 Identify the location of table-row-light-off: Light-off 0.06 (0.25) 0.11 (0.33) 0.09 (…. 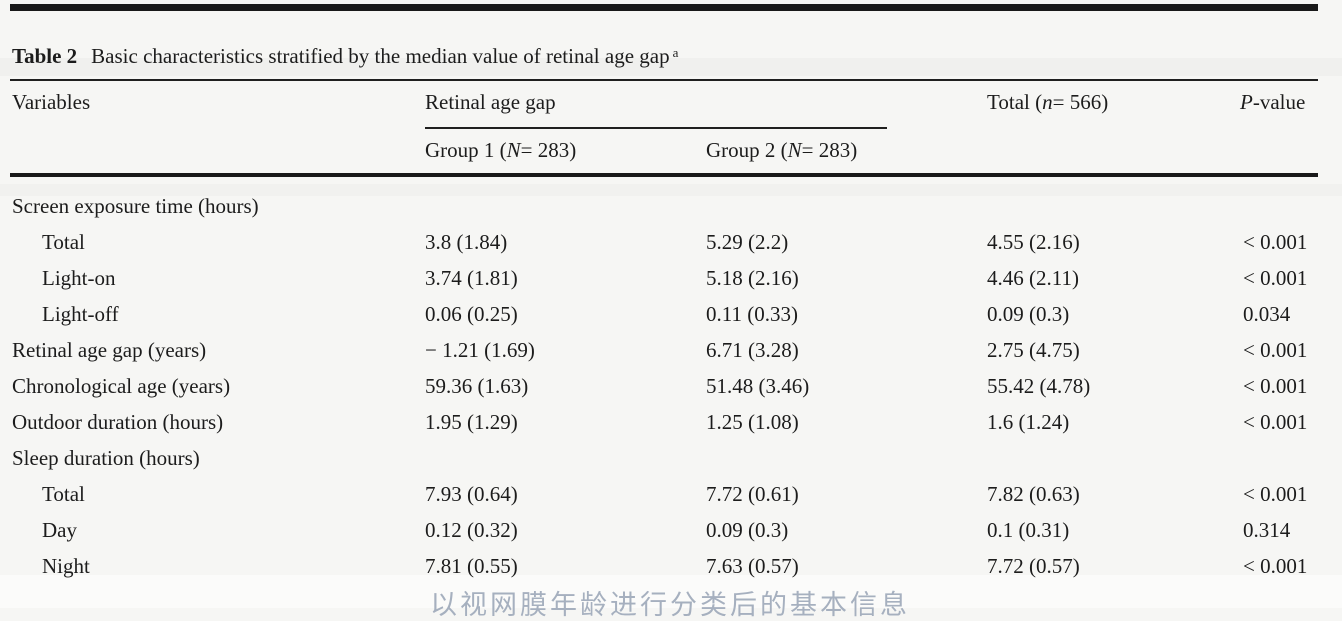
(671, 316).